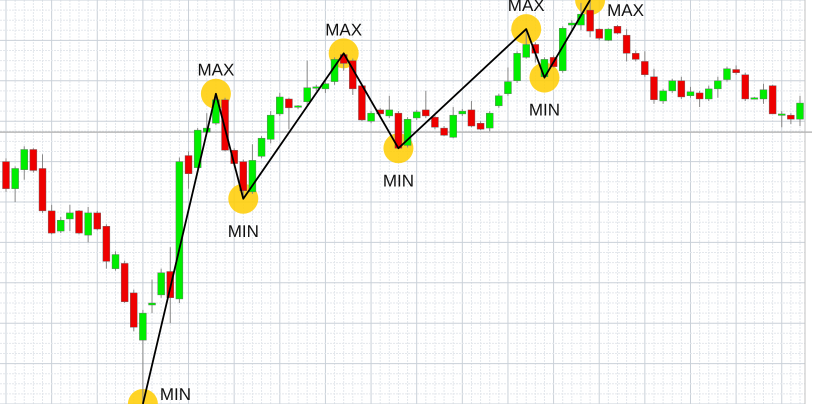 The width and height of the screenshot is (817, 404). I want to click on point, so click(526, 29).